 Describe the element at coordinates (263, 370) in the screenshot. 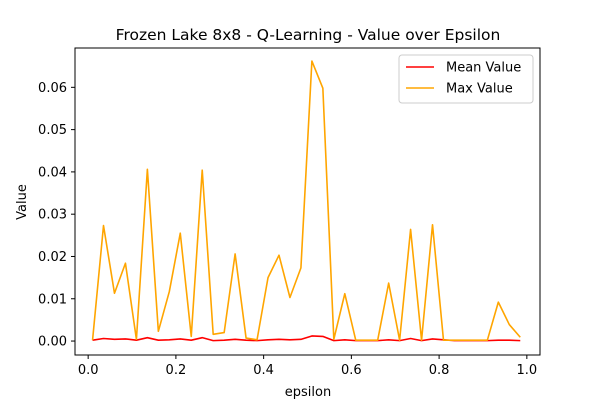

I see `x-tick-label: 0.4` at that location.